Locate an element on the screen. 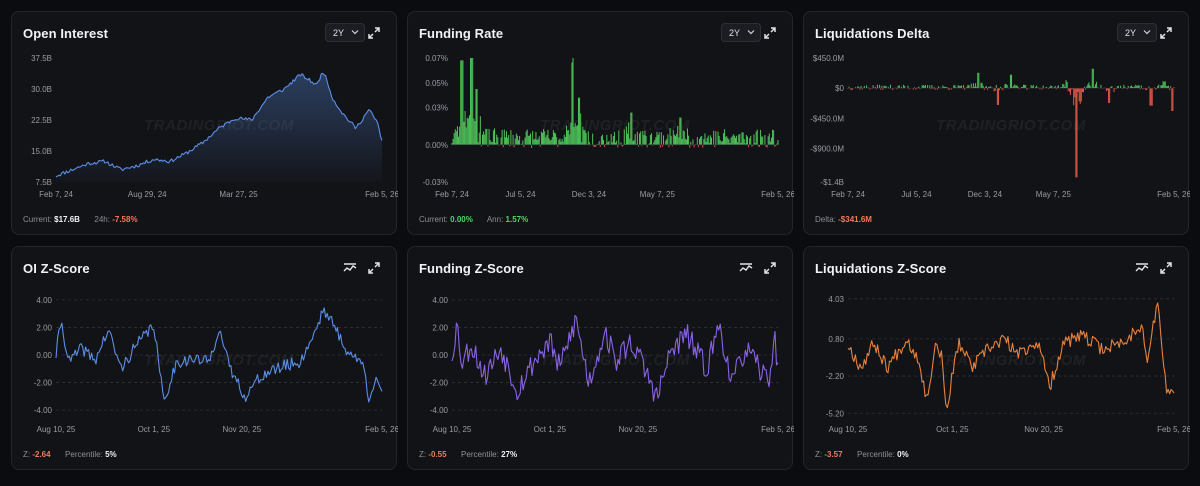  panel-footer: Z: -2.64 Percentile: 5% is located at coordinates (70, 454).